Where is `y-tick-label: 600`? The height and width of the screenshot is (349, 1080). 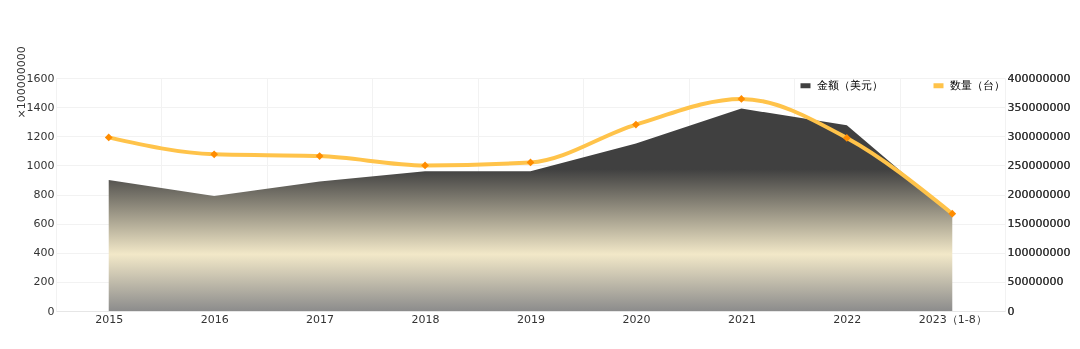 y-tick-label: 600 is located at coordinates (44, 224).